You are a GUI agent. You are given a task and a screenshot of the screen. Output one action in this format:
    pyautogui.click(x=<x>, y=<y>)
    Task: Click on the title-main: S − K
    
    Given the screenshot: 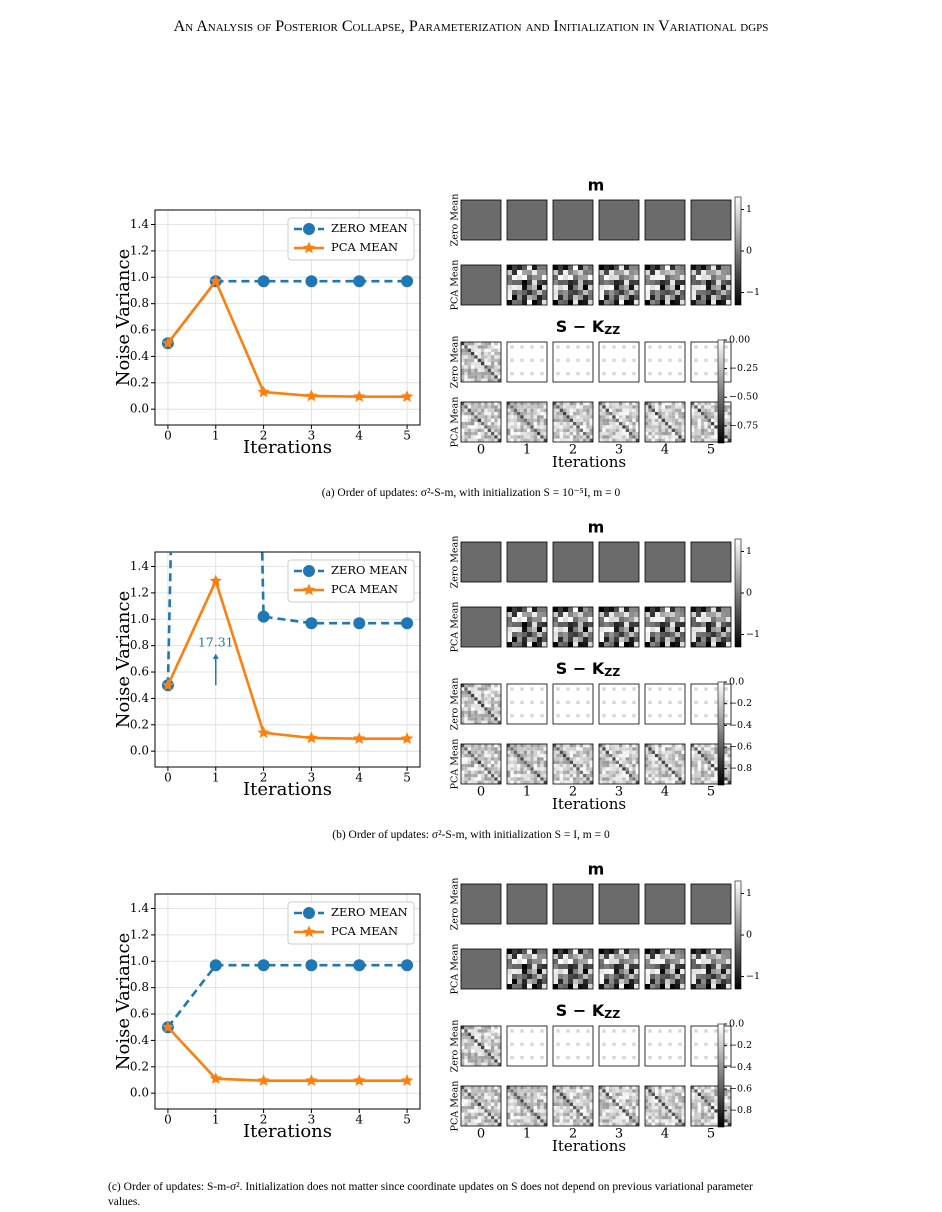 What is the action you would take?
    pyautogui.click(x=580, y=668)
    